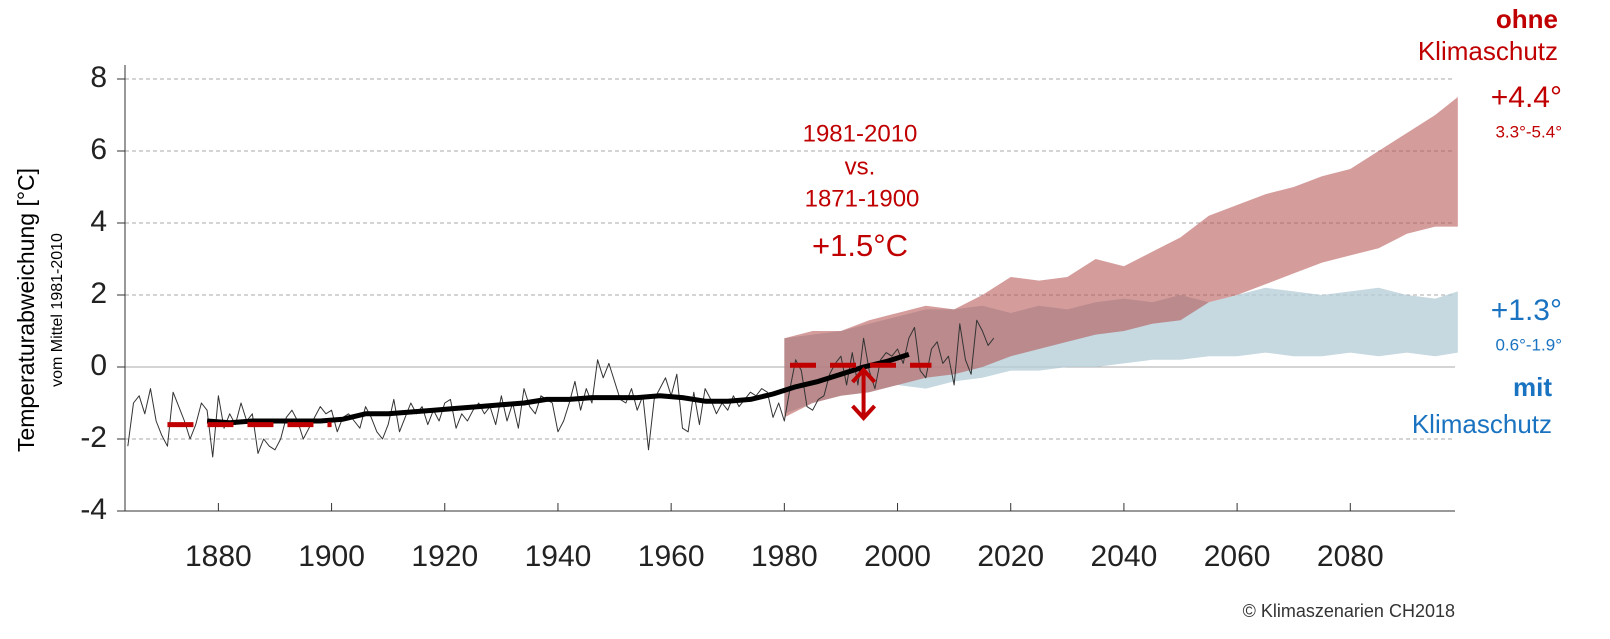 Image resolution: width=1610 pixels, height=639 pixels. I want to click on x-tick-label: 1960, so click(671, 556).